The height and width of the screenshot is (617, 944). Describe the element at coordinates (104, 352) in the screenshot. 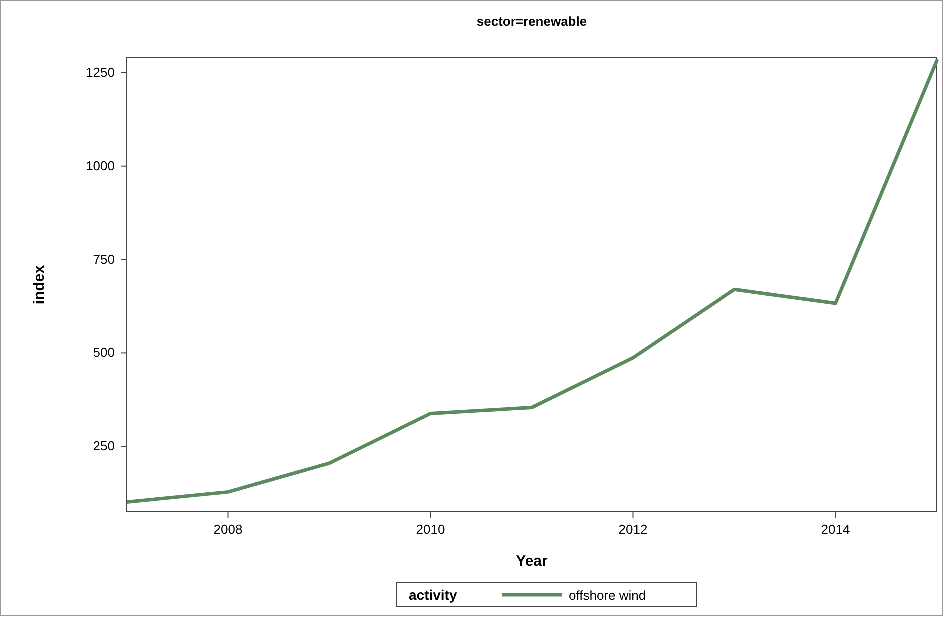

I see `y-tick-label: 500` at that location.